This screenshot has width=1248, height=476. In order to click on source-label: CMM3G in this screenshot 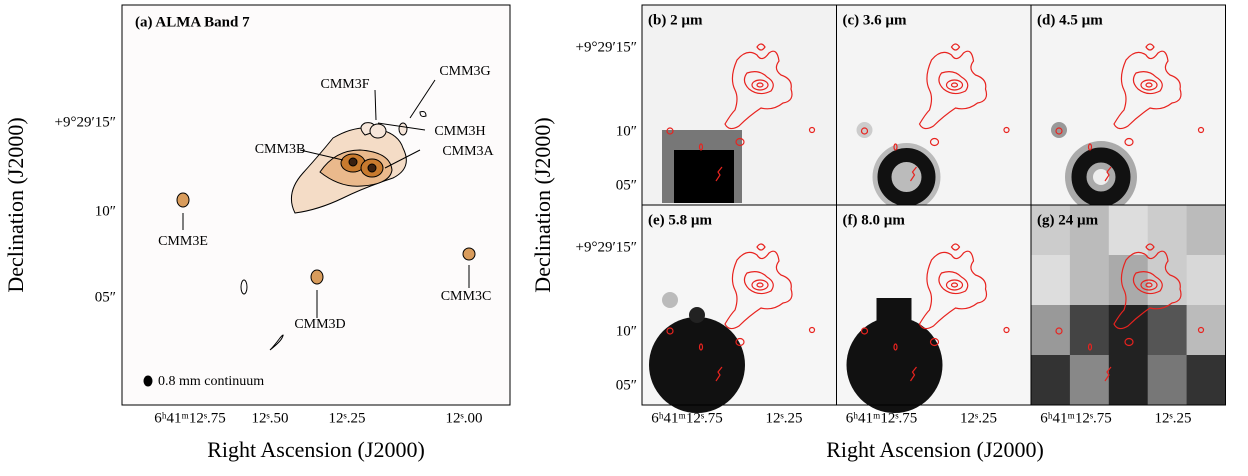, I will do `click(464, 71)`.